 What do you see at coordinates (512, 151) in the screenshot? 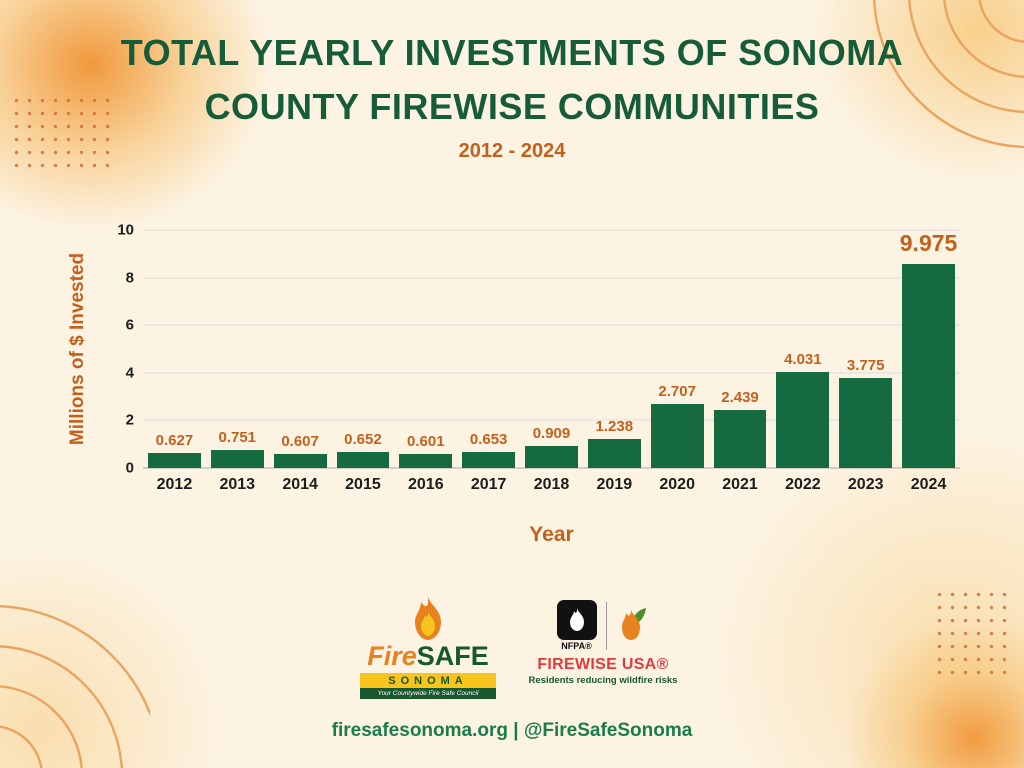
I see `chart-subtitle: 2012 - 2024` at bounding box center [512, 151].